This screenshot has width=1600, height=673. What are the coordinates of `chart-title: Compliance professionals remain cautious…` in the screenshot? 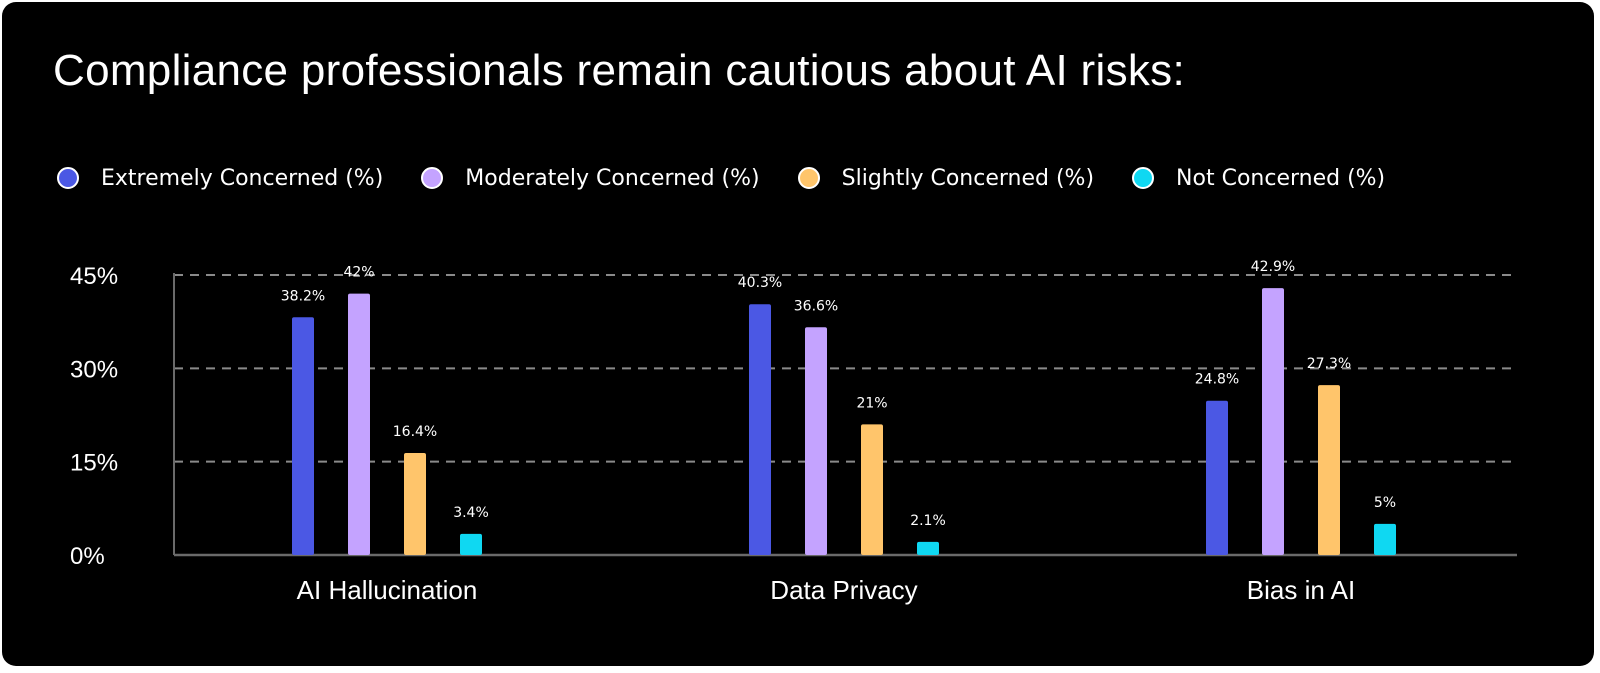 It's located at (619, 70).